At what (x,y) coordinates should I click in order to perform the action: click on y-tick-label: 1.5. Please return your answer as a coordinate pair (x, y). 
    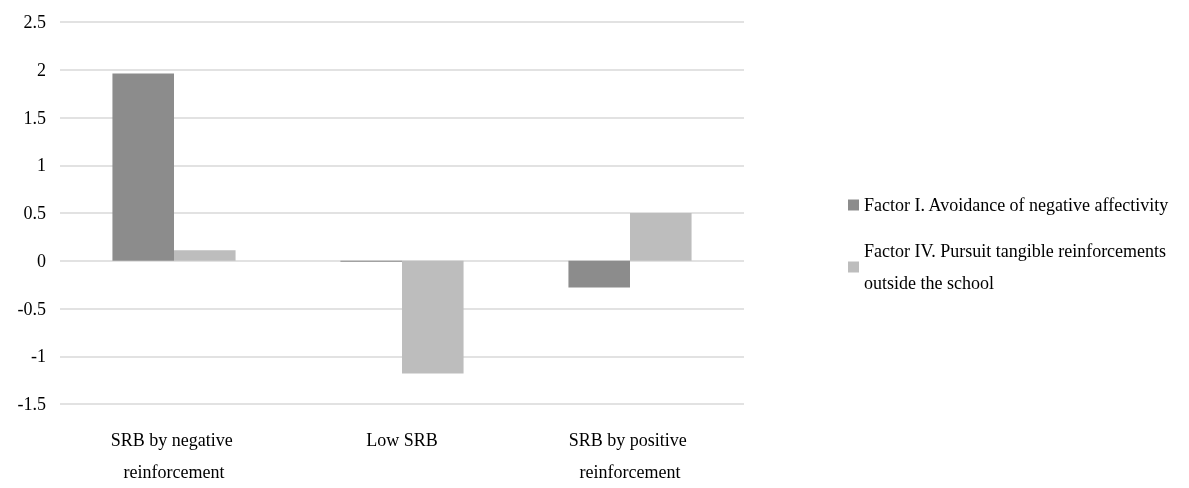
    Looking at the image, I should click on (34, 117).